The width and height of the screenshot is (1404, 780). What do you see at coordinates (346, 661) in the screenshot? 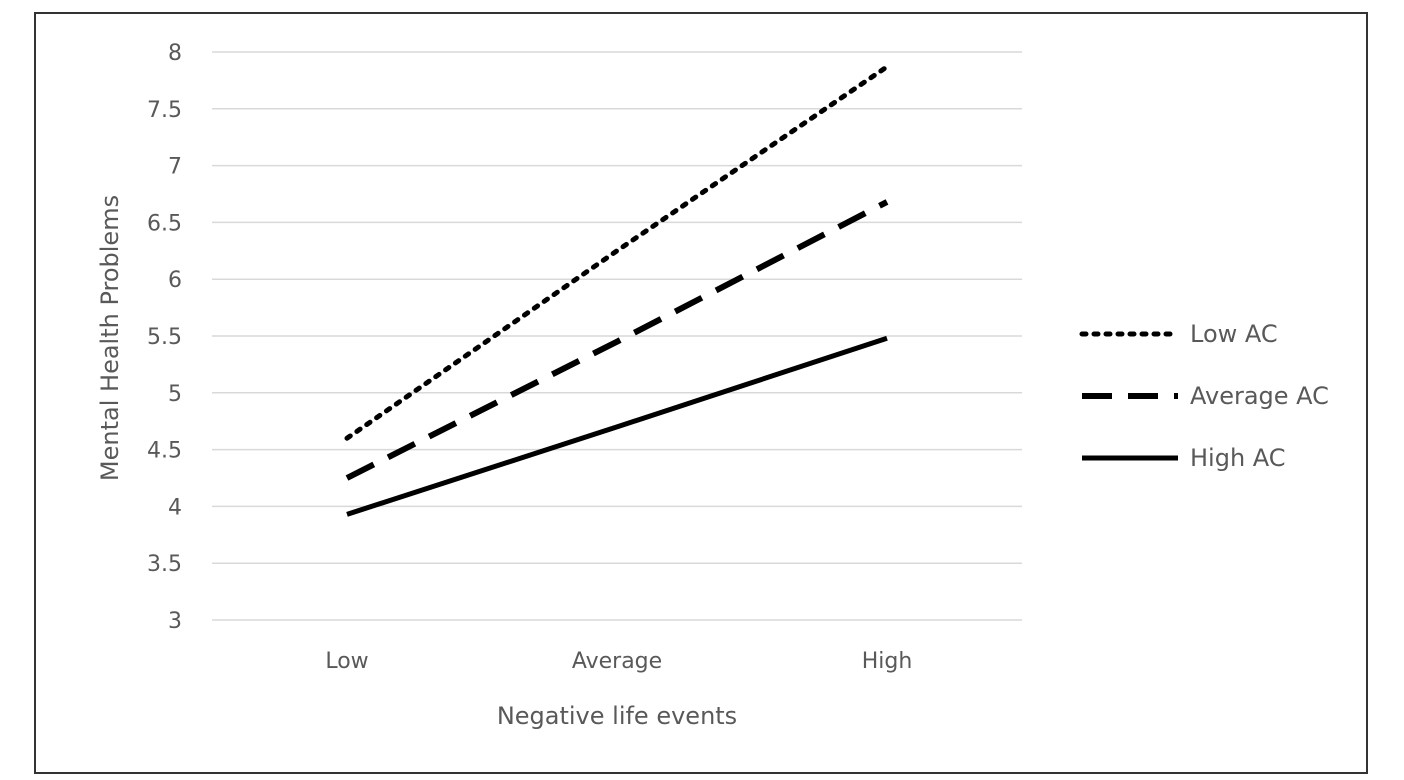
I see `x-tick-label: Low` at bounding box center [346, 661].